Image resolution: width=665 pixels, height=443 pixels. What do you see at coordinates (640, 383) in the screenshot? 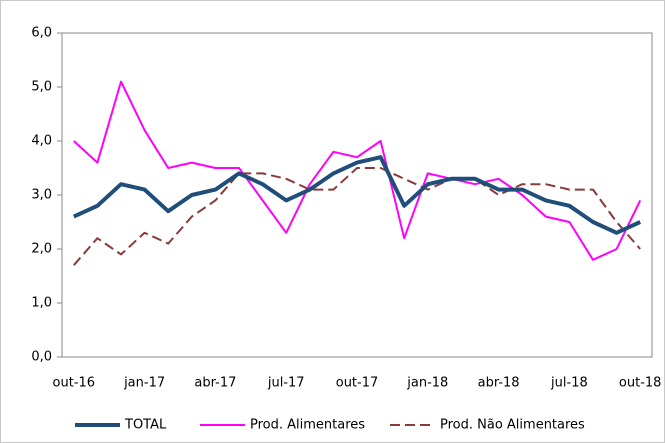
I see `x-tick-label: out-18` at bounding box center [640, 383].